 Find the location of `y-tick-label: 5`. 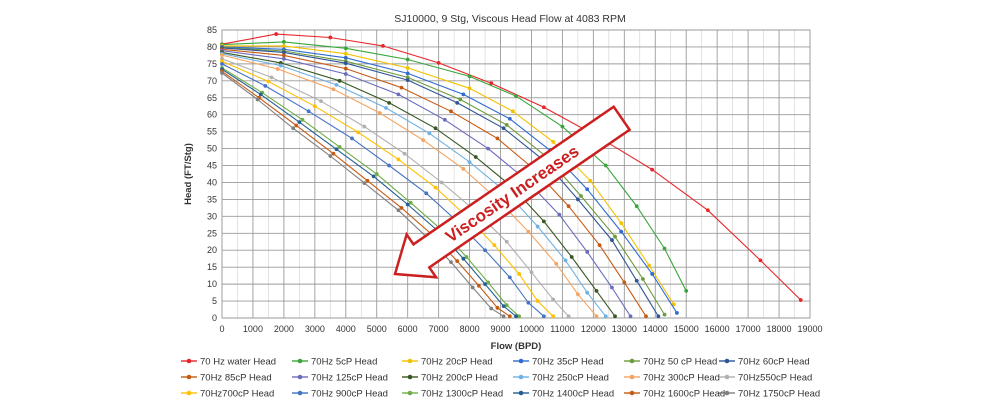

y-tick-label: 5 is located at coordinates (214, 301).